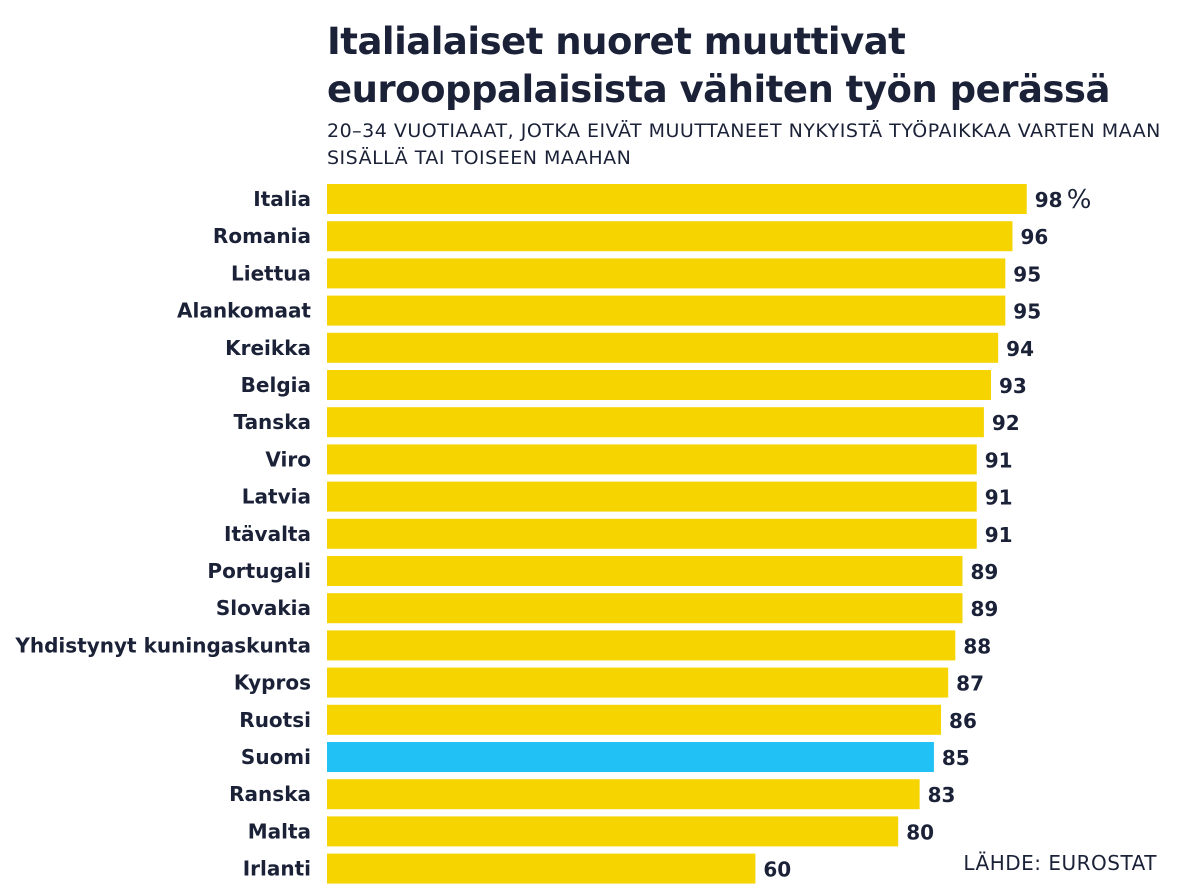 The height and width of the screenshot is (896, 1199). What do you see at coordinates (666, 273) in the screenshot?
I see `bar-liettua` at bounding box center [666, 273].